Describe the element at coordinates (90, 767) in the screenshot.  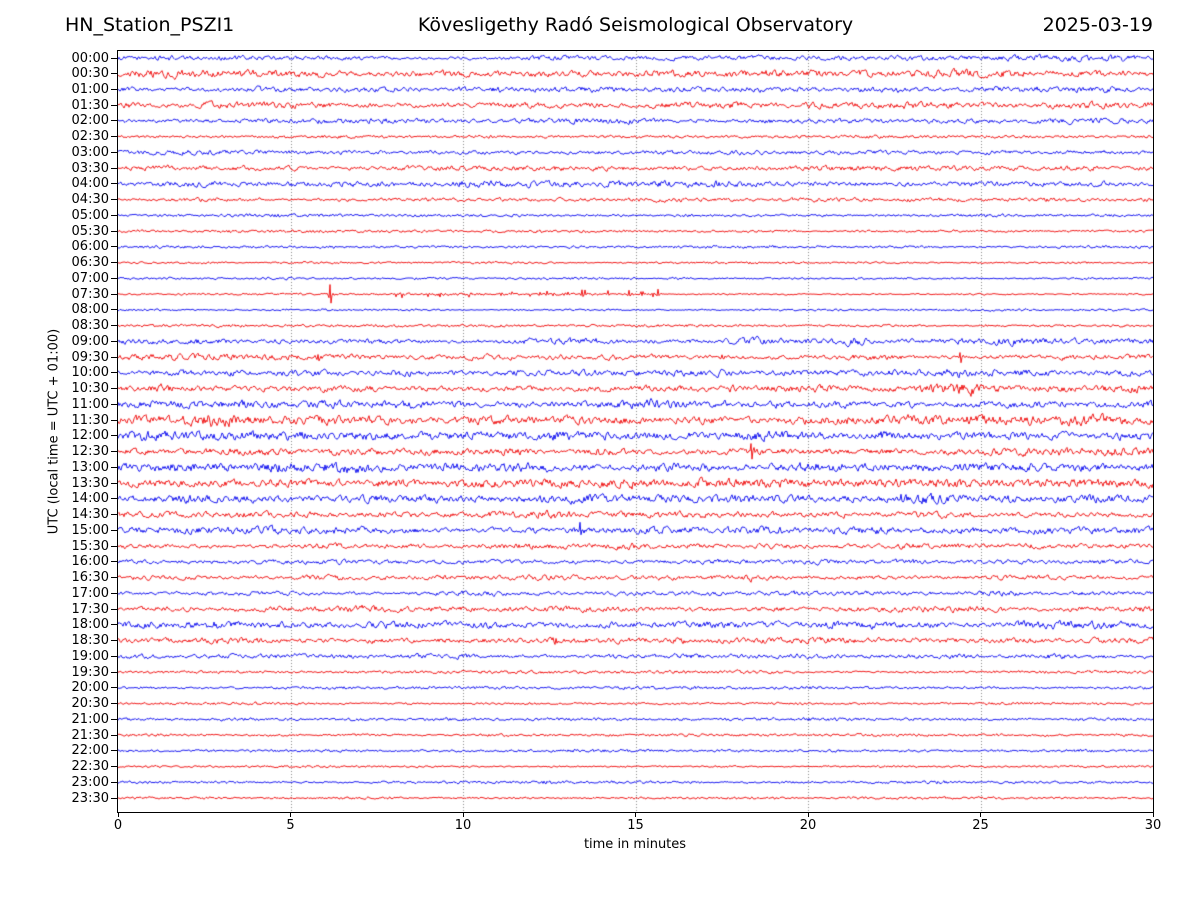
I see `y-tick-label: 22:30` at that location.